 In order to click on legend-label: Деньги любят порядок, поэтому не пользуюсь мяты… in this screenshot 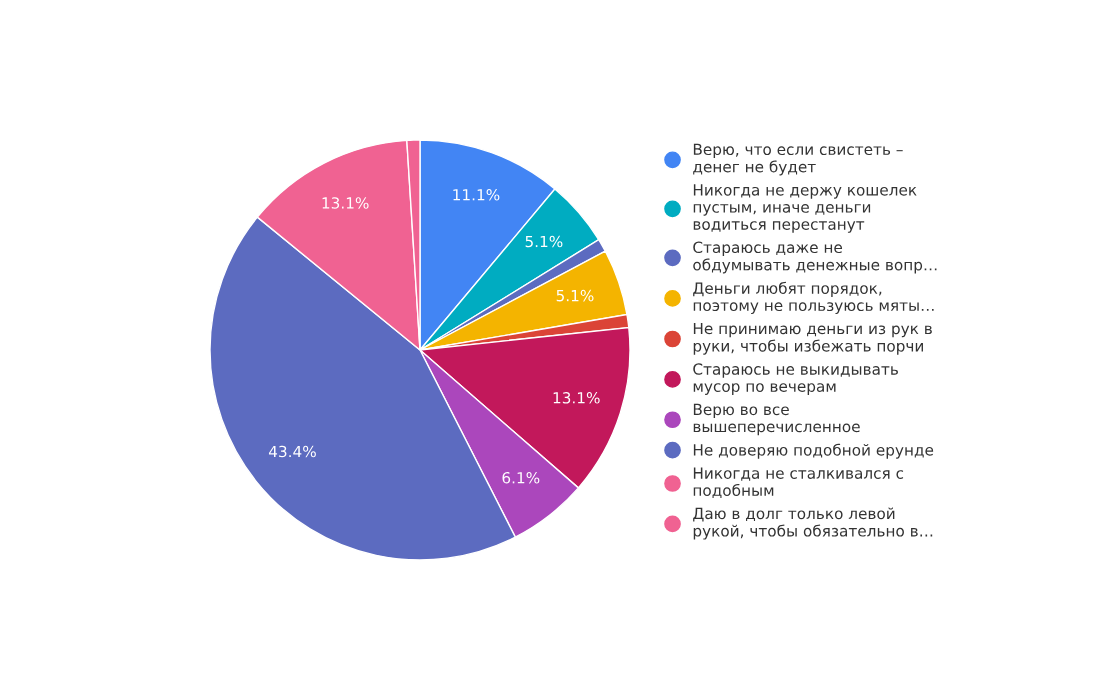, I will do `click(813, 298)`.